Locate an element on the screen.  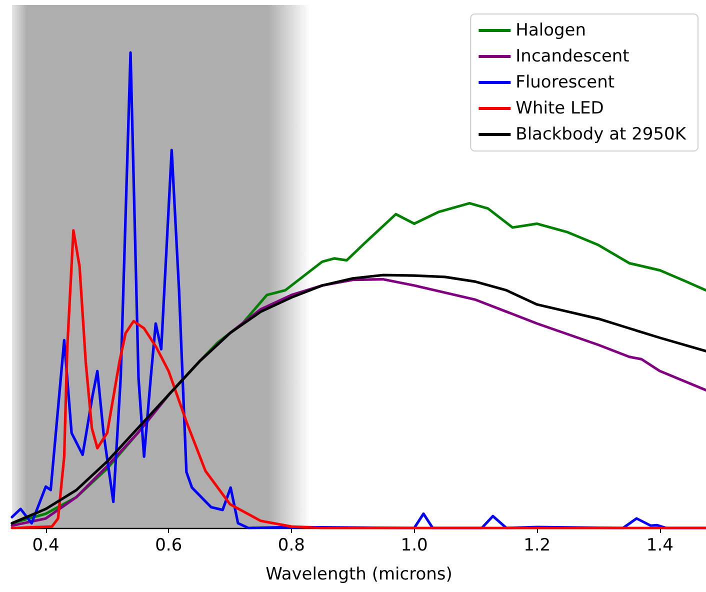
x-axis-title: Wavelength (microns) is located at coordinates (359, 574).